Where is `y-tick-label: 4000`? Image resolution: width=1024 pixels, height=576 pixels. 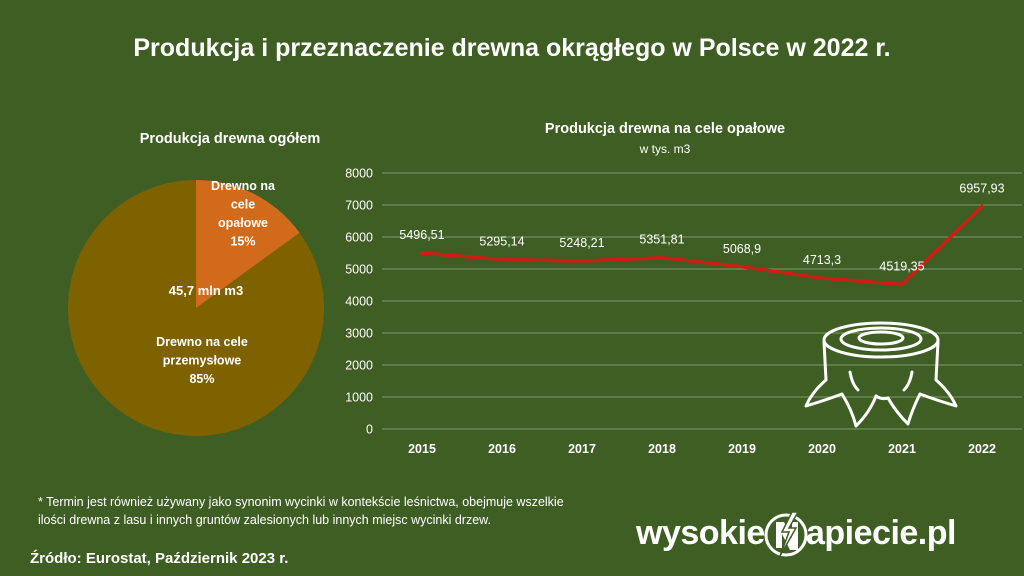
y-tick-label: 4000 is located at coordinates (359, 302).